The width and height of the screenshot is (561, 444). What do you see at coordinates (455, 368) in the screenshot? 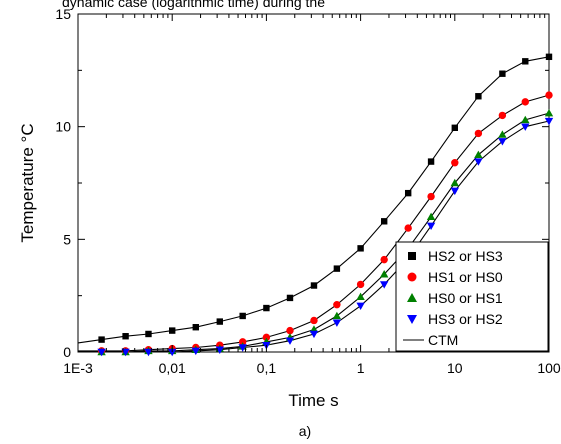
I see `x-tick-label: 10` at bounding box center [455, 368].